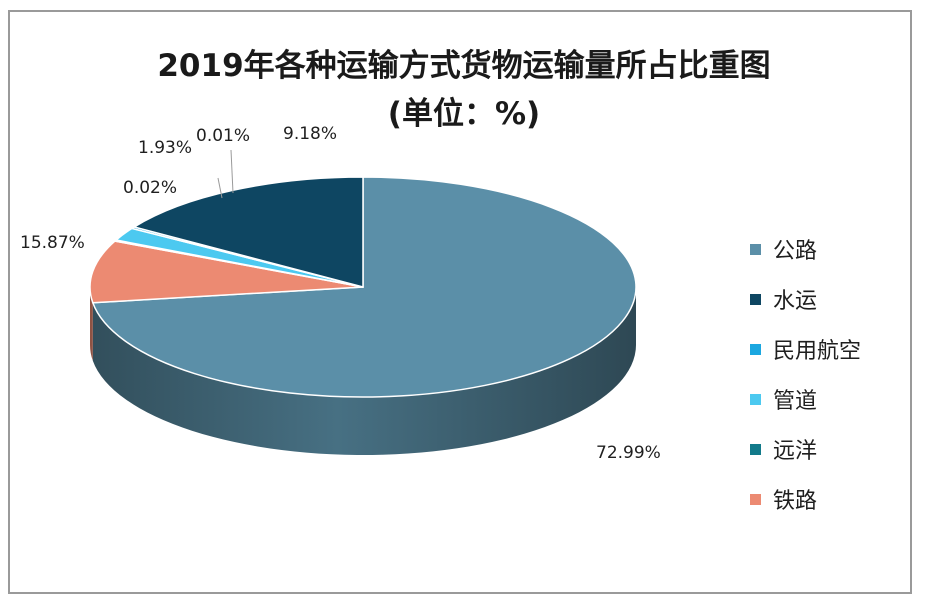 Image resolution: width=928 pixels, height=606 pixels. What do you see at coordinates (835, 299) in the screenshot?
I see `legend-item: 水运` at bounding box center [835, 299].